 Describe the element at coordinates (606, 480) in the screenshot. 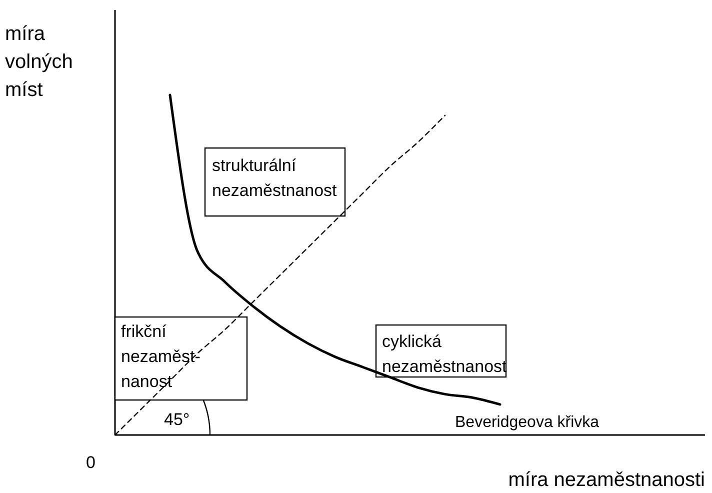

I see `x-axis-title: míra nezaměstnanosti` at that location.